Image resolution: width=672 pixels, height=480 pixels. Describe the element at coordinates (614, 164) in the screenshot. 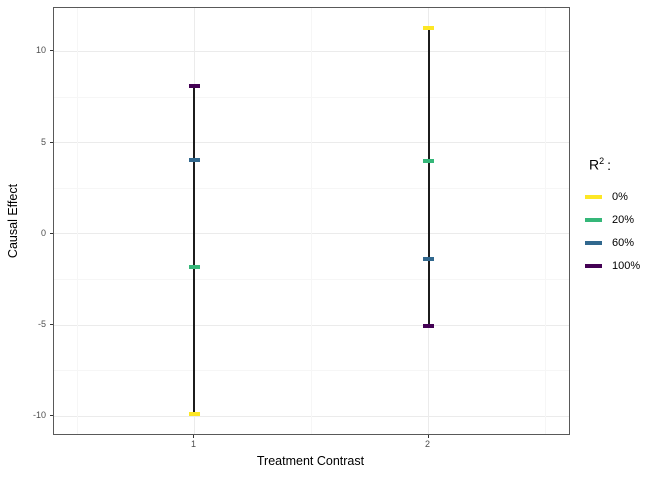

I see `legend-title: R2:` at that location.